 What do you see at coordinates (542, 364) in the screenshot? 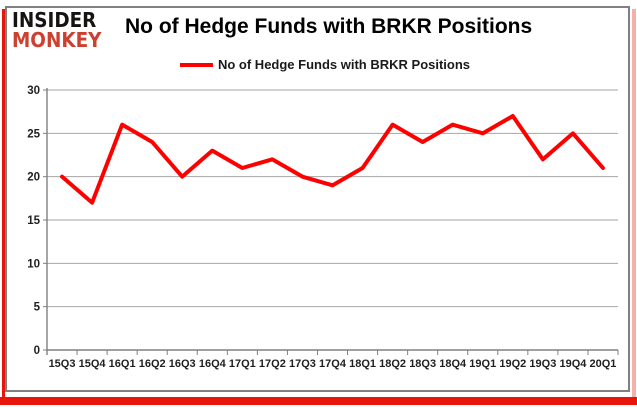
I see `x-tick-label: 19Q3` at bounding box center [542, 364].